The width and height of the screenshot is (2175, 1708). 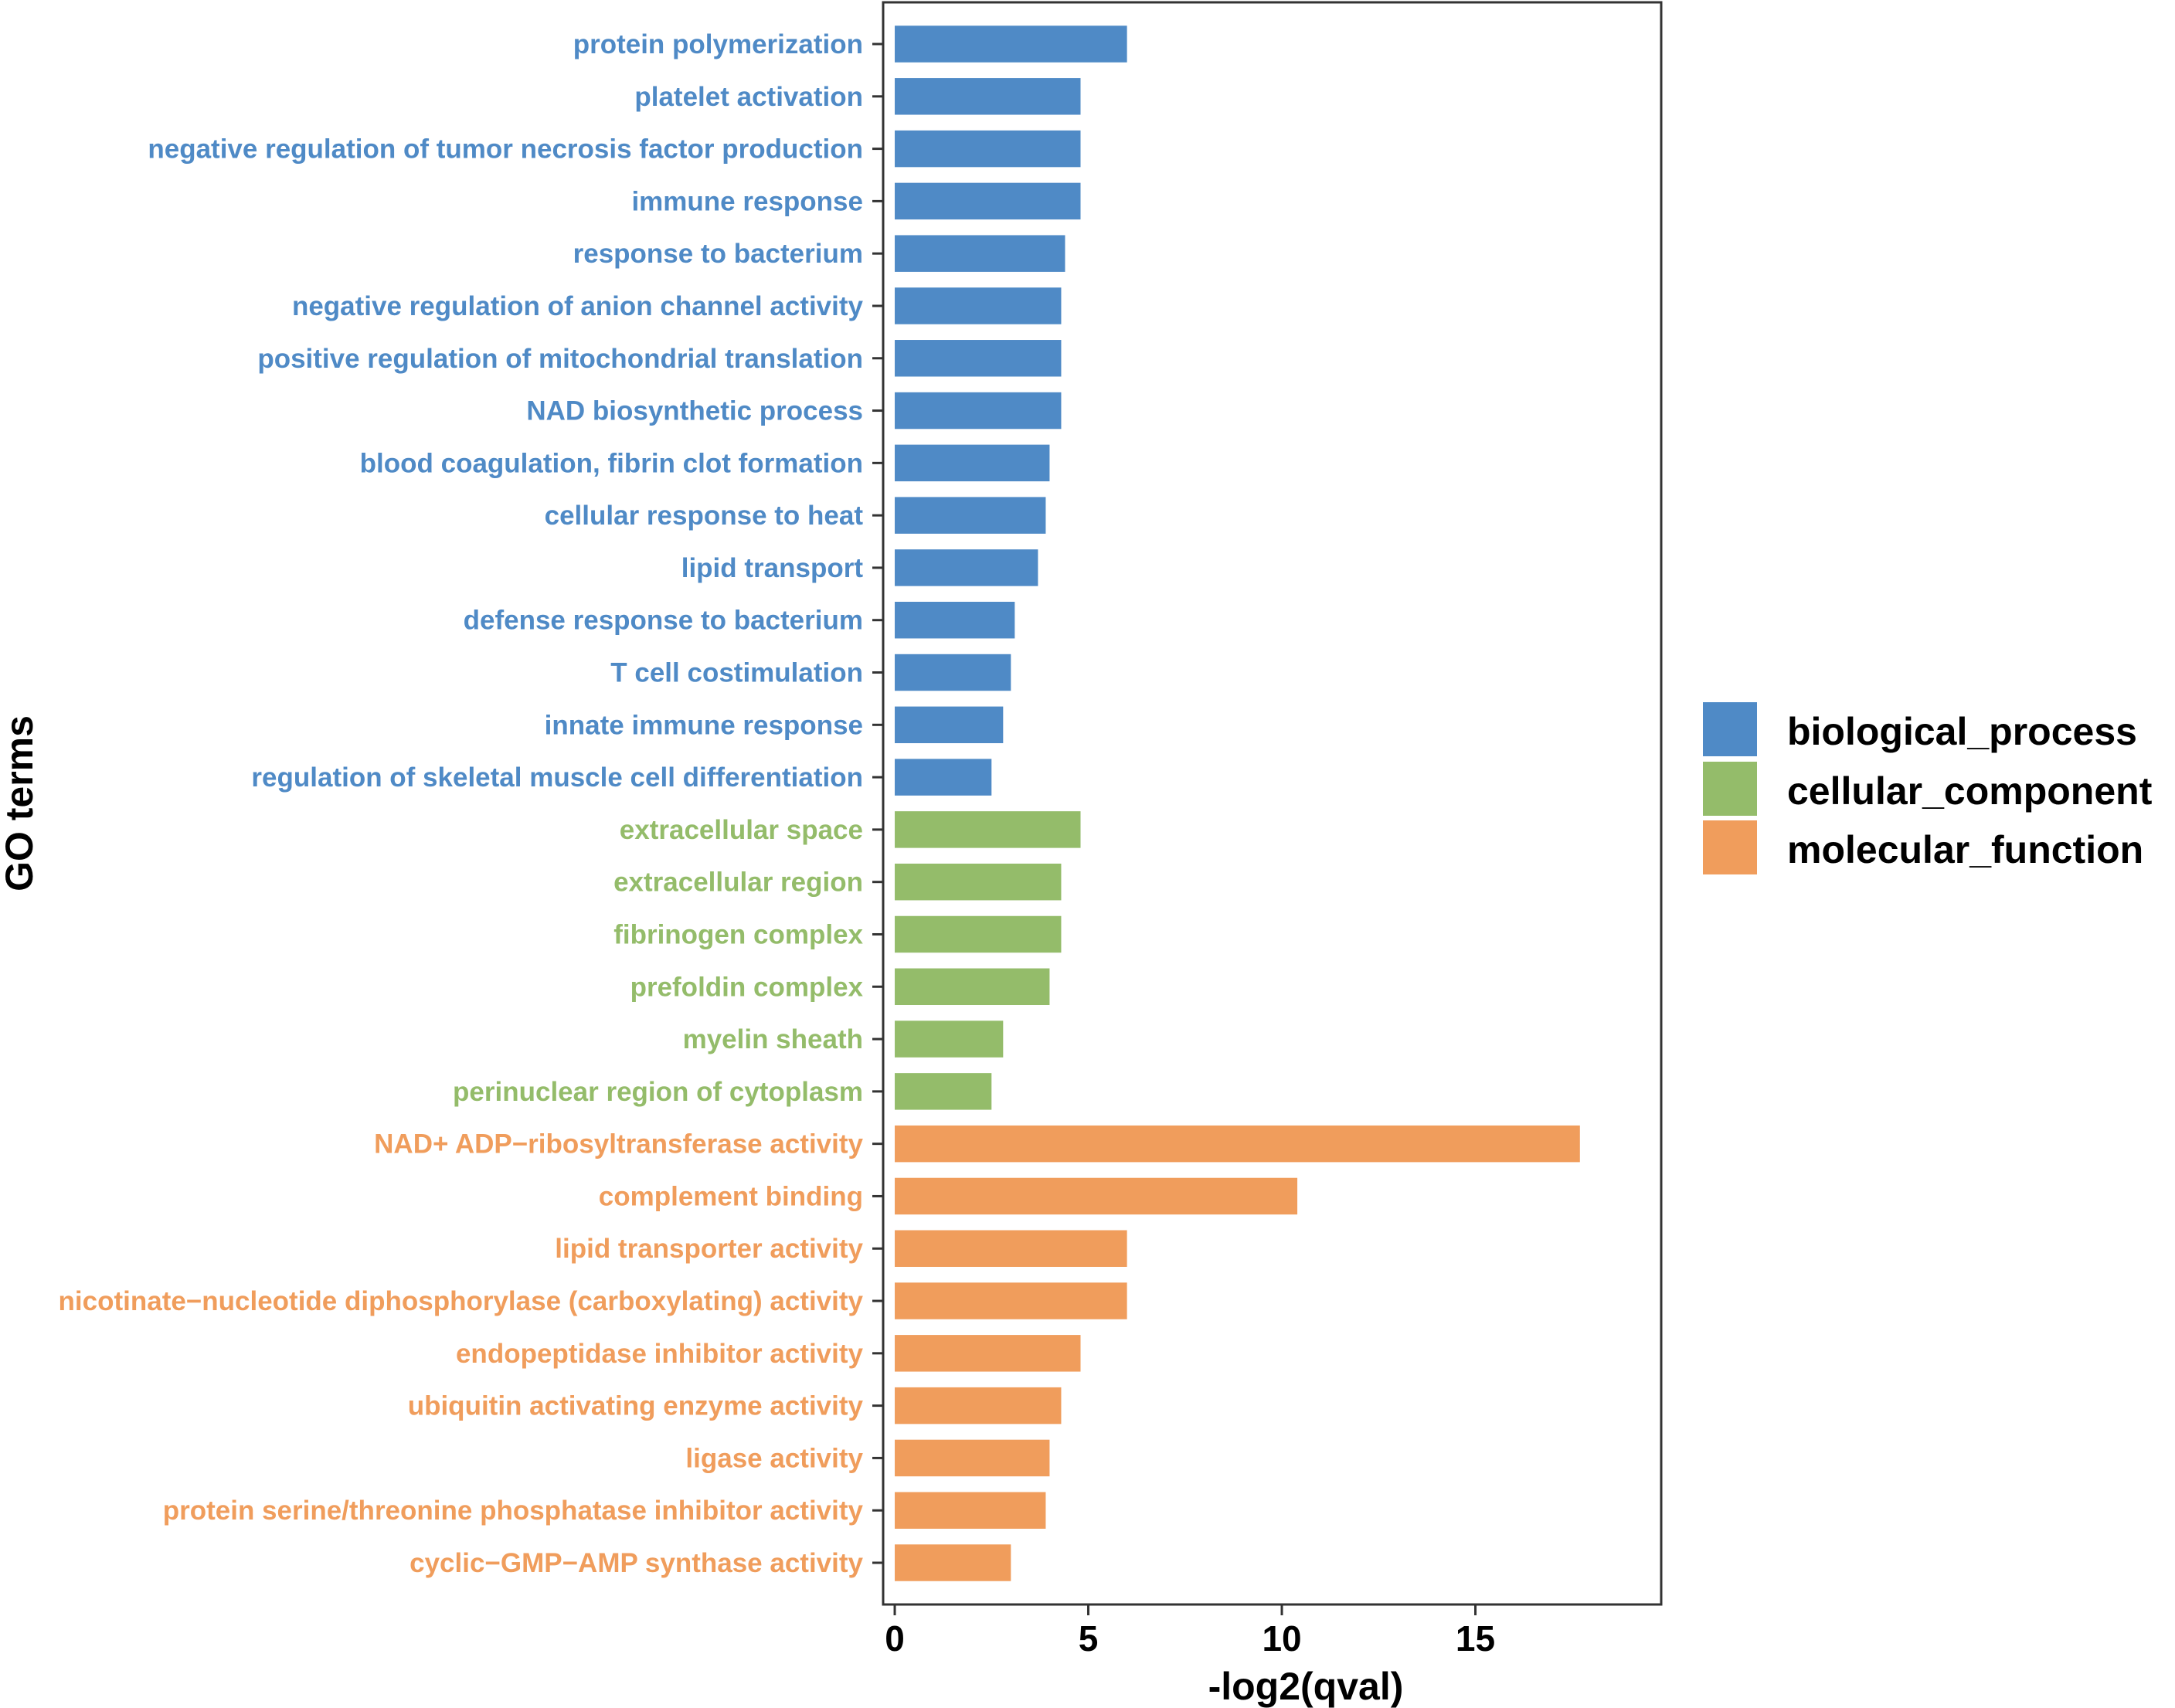 I want to click on x-tick-label: 15, so click(x=1475, y=1638).